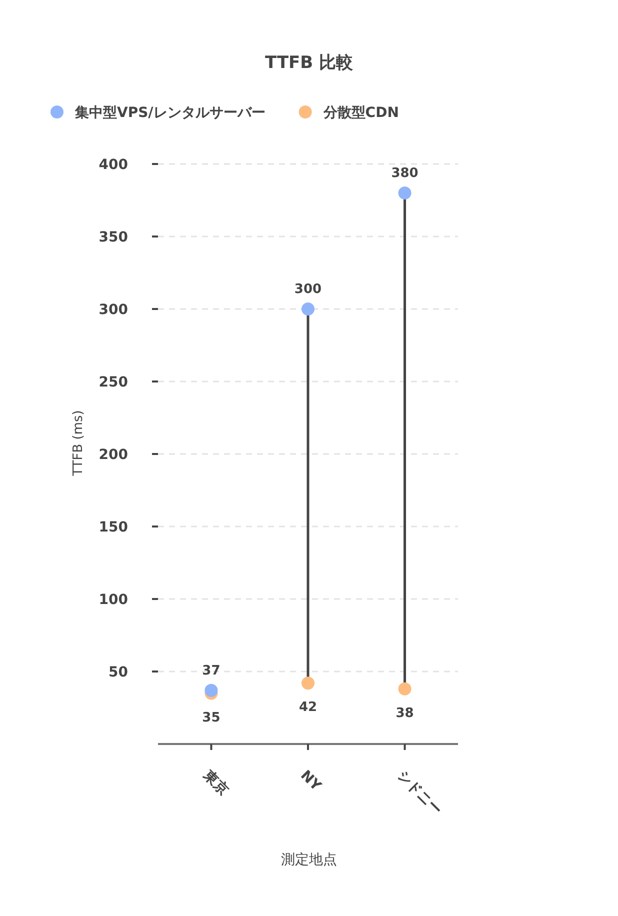  What do you see at coordinates (113, 382) in the screenshot?
I see `y-tick-label: 250` at bounding box center [113, 382].